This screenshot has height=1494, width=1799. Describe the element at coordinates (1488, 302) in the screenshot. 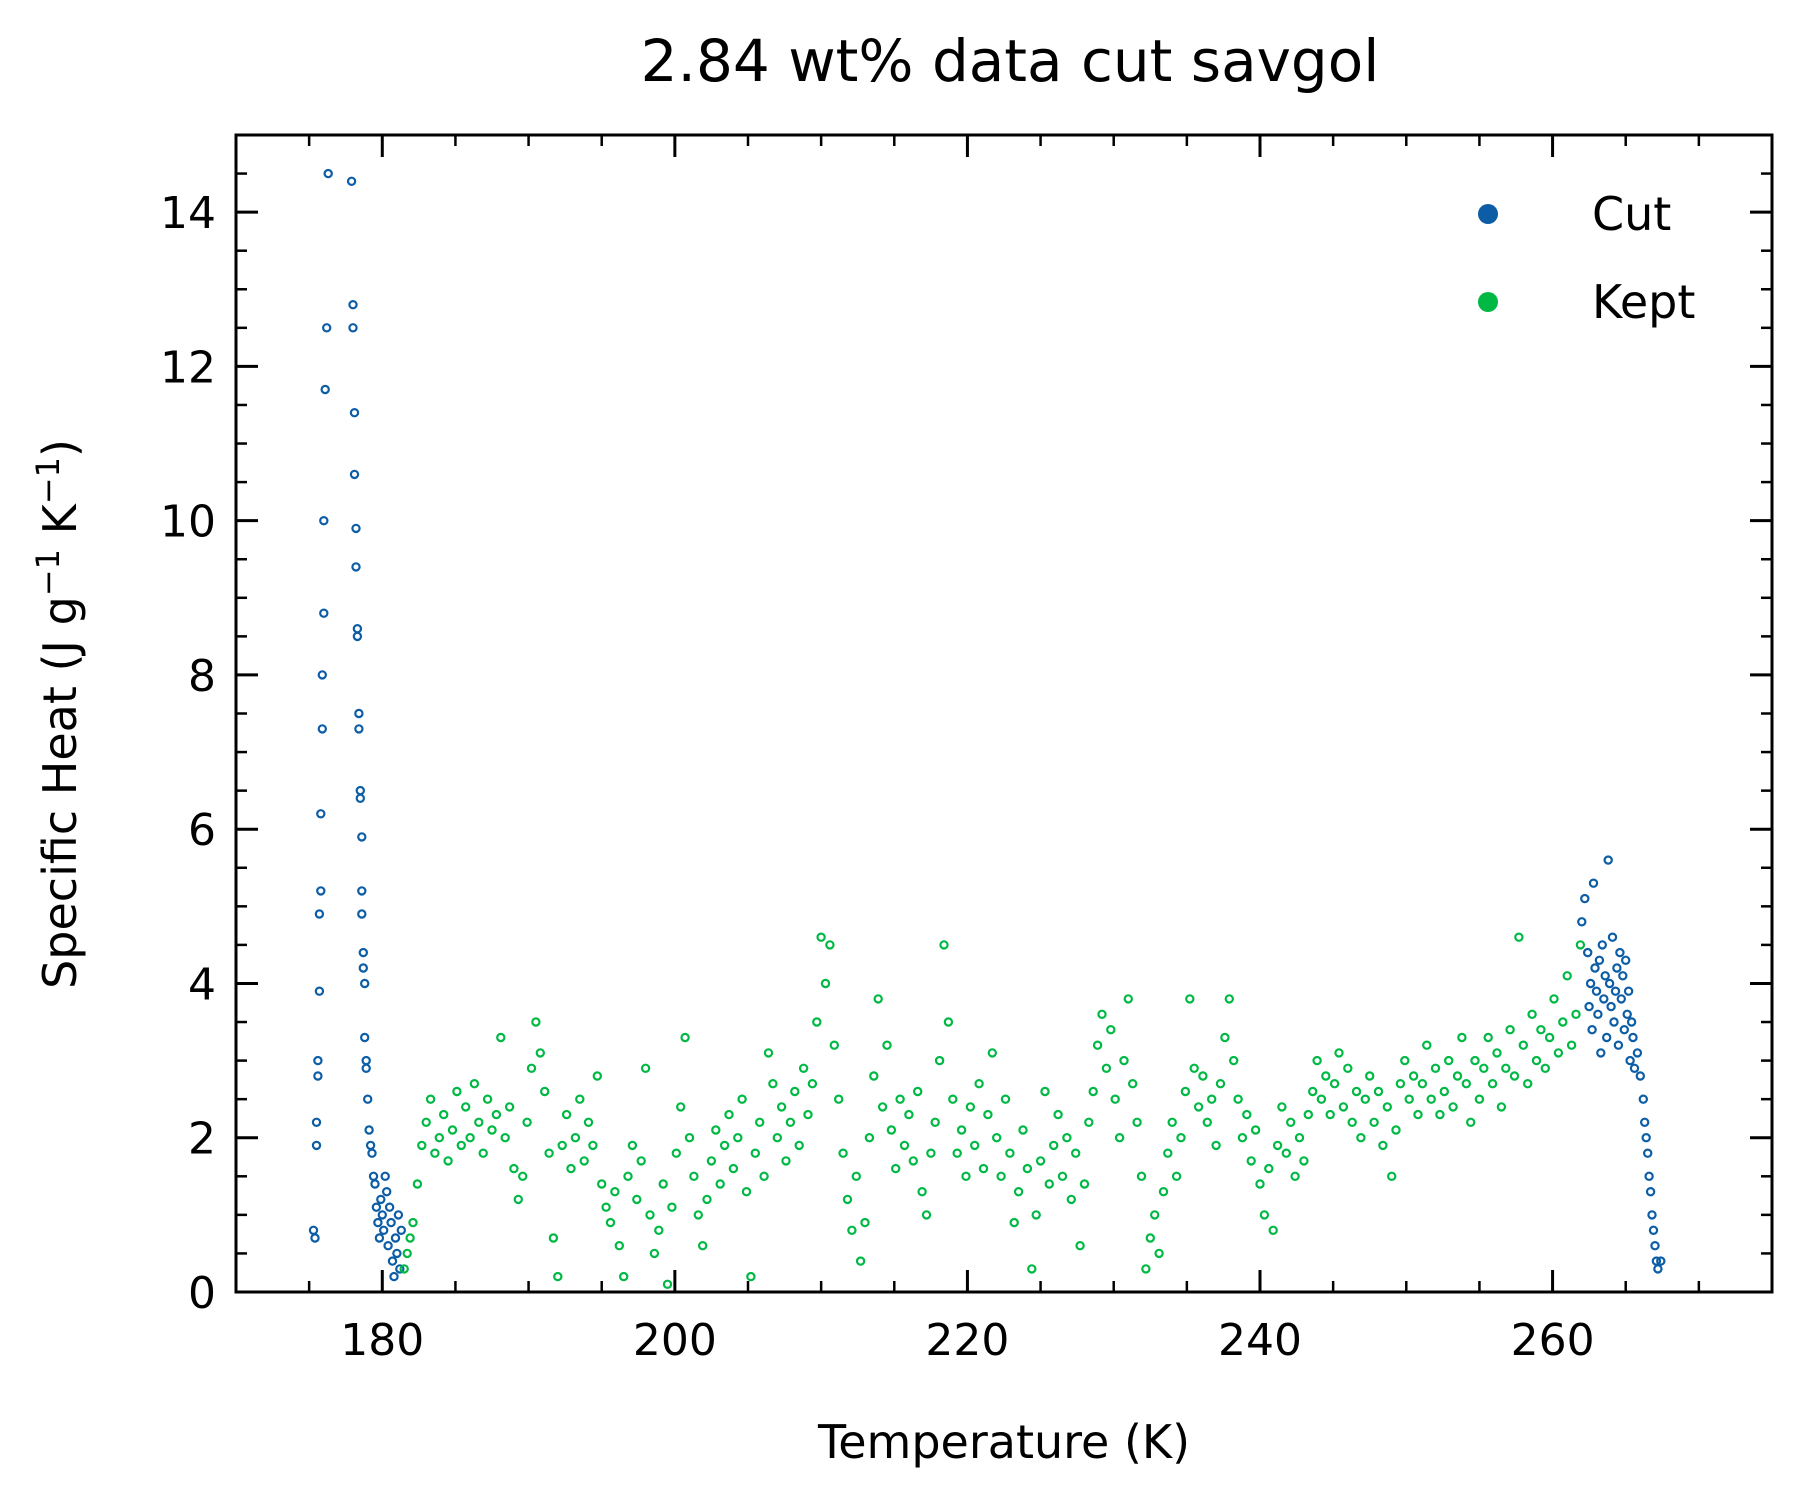

I see `legend-marker-kept` at that location.